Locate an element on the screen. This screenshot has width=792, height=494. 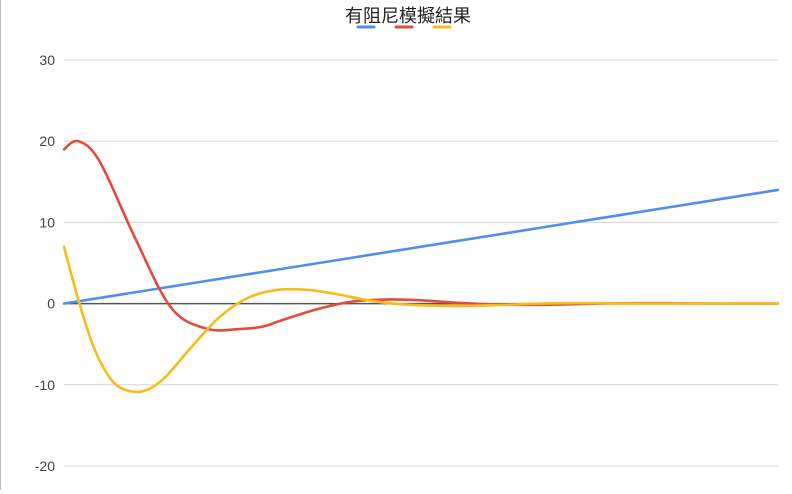
y-tick-label: 10 is located at coordinates (47, 222).